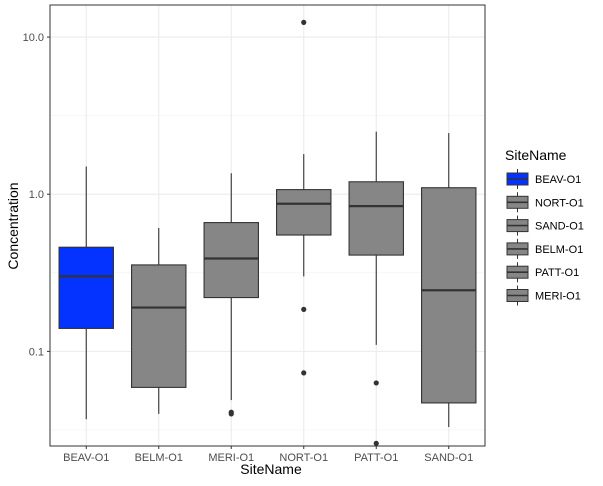 The height and width of the screenshot is (486, 603). What do you see at coordinates (558, 180) in the screenshot?
I see `legend-label: BEAV-O1` at bounding box center [558, 180].